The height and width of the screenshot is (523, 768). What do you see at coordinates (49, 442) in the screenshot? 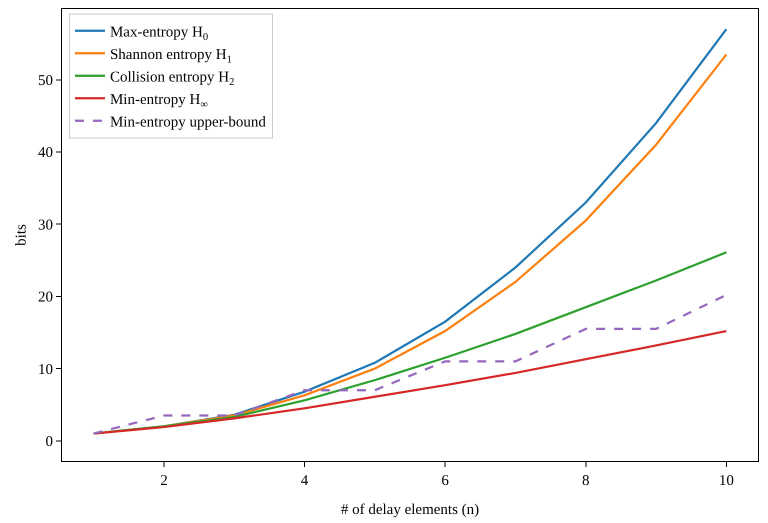
I see `y-tick-label: 0` at bounding box center [49, 442].